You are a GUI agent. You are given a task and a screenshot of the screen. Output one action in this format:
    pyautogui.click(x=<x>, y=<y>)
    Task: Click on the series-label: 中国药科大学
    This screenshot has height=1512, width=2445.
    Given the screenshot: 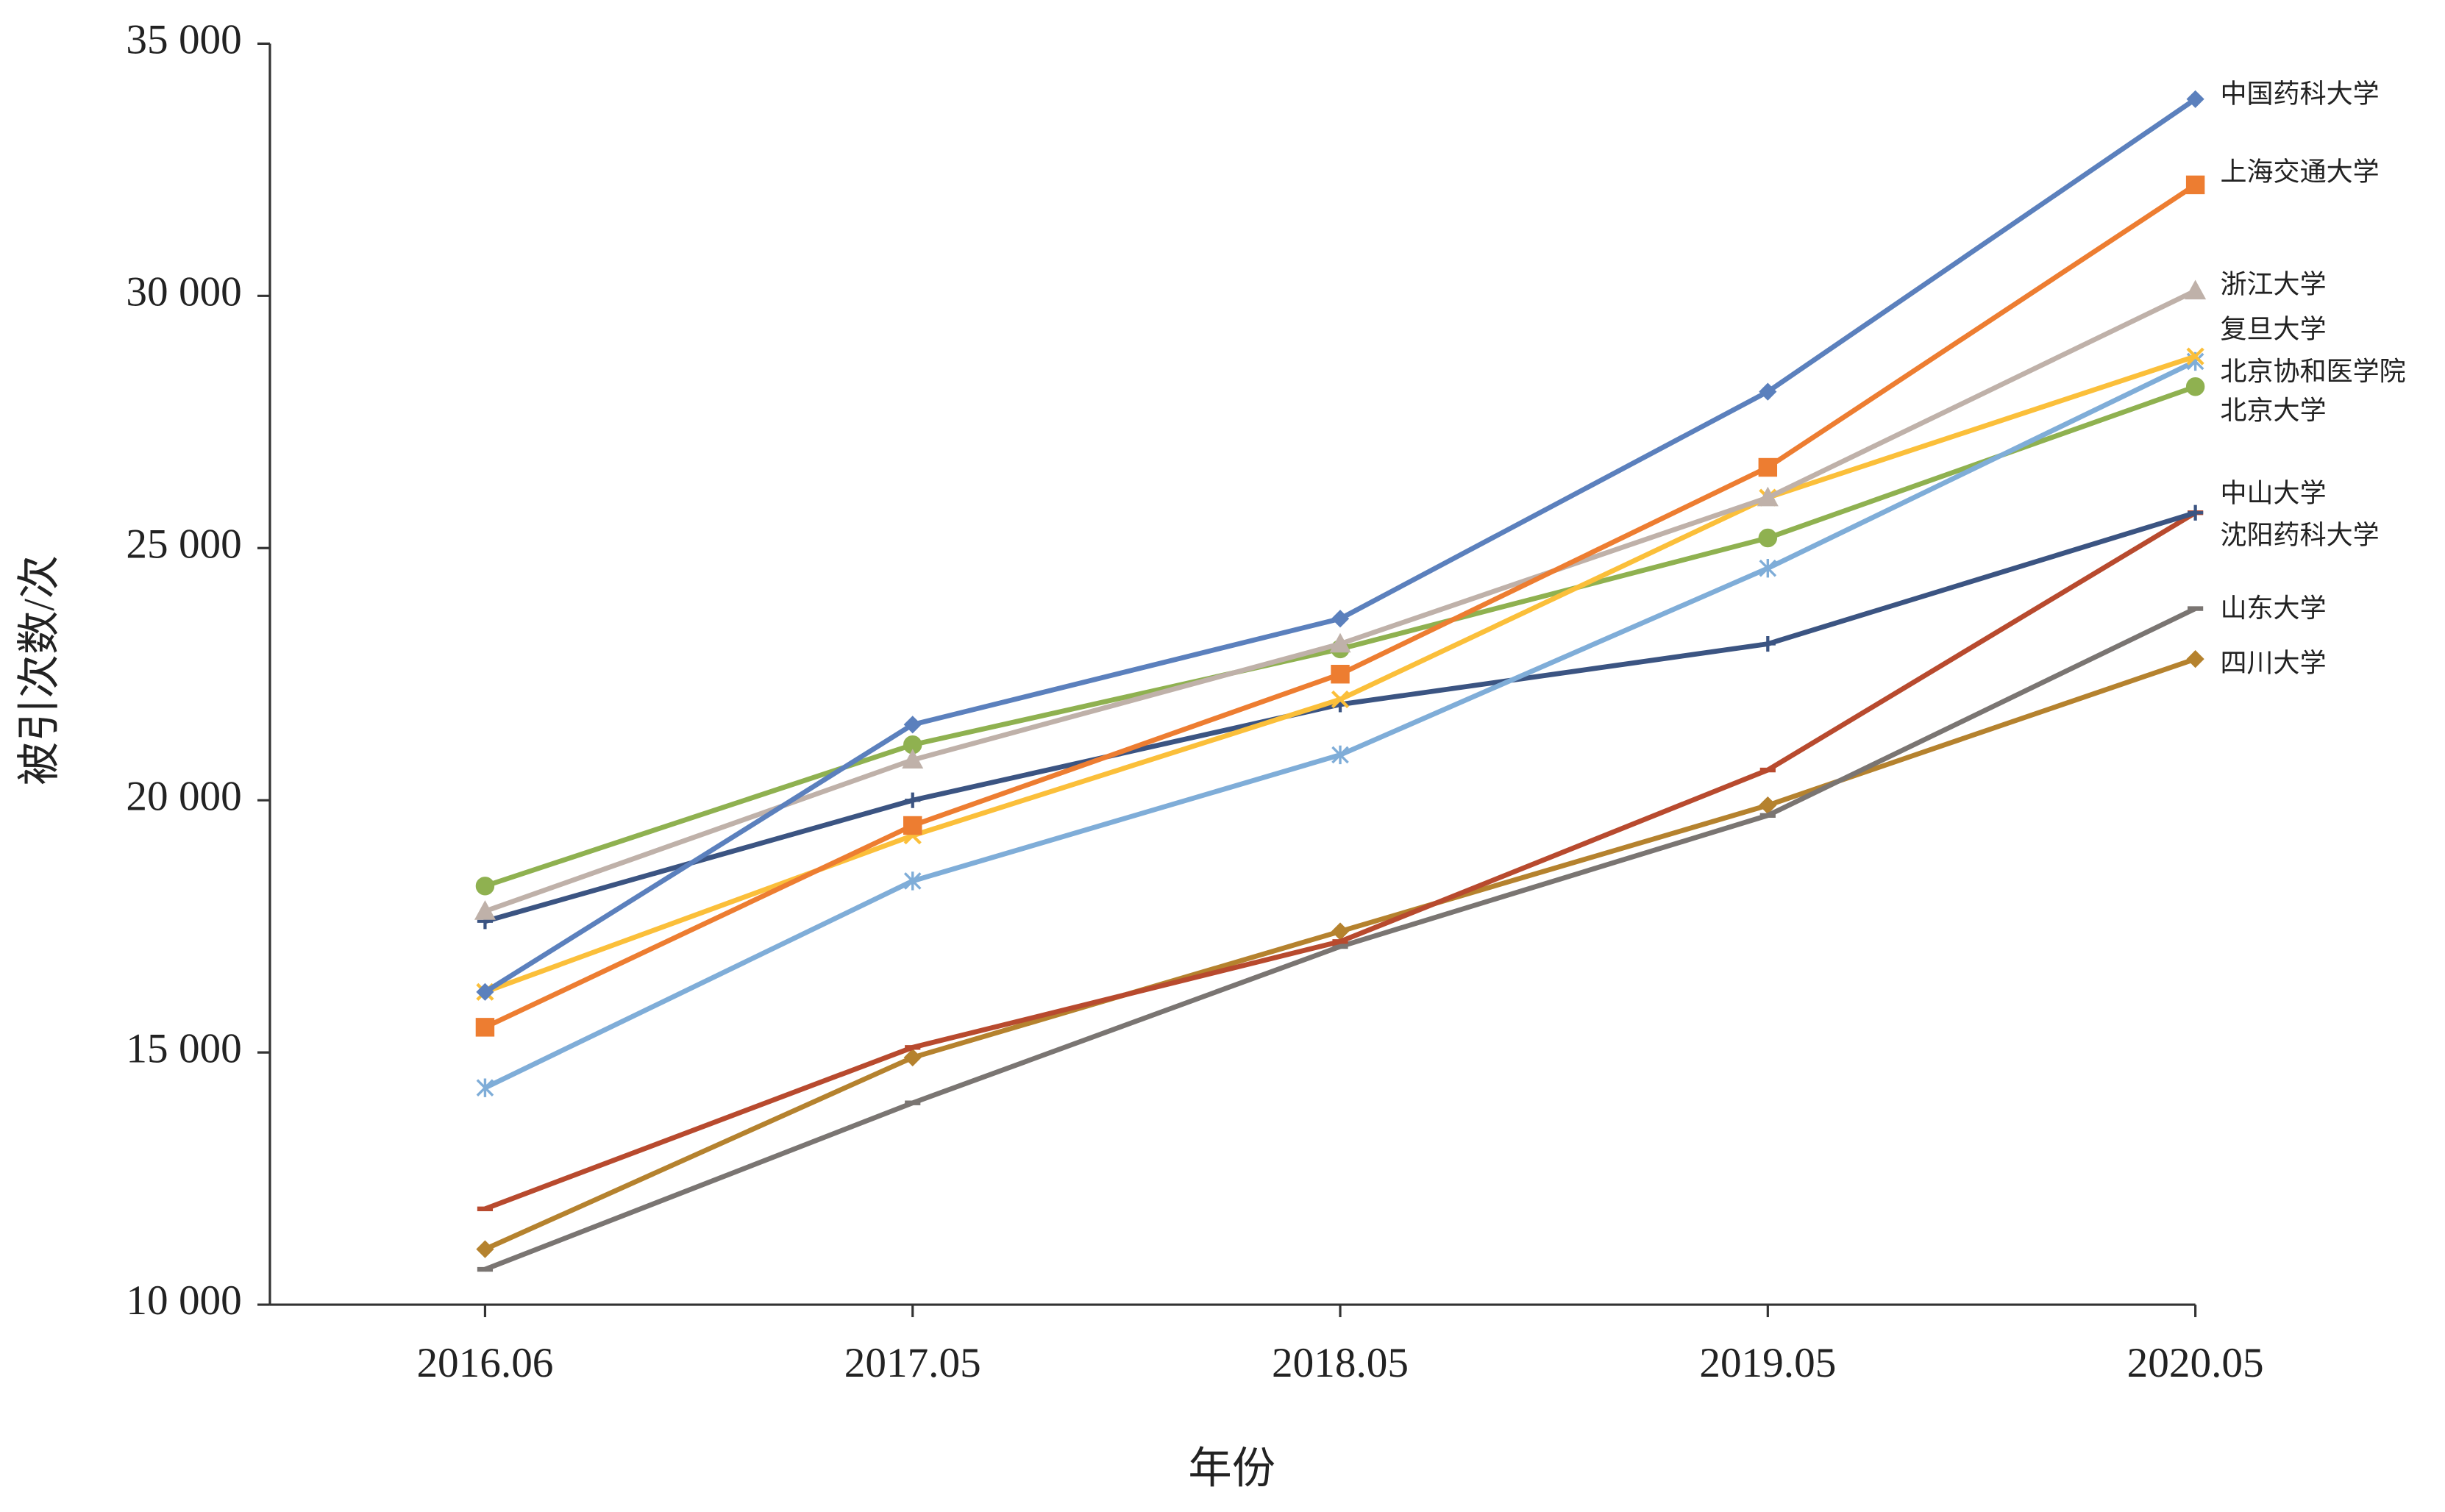 What is the action you would take?
    pyautogui.click(x=2300, y=94)
    